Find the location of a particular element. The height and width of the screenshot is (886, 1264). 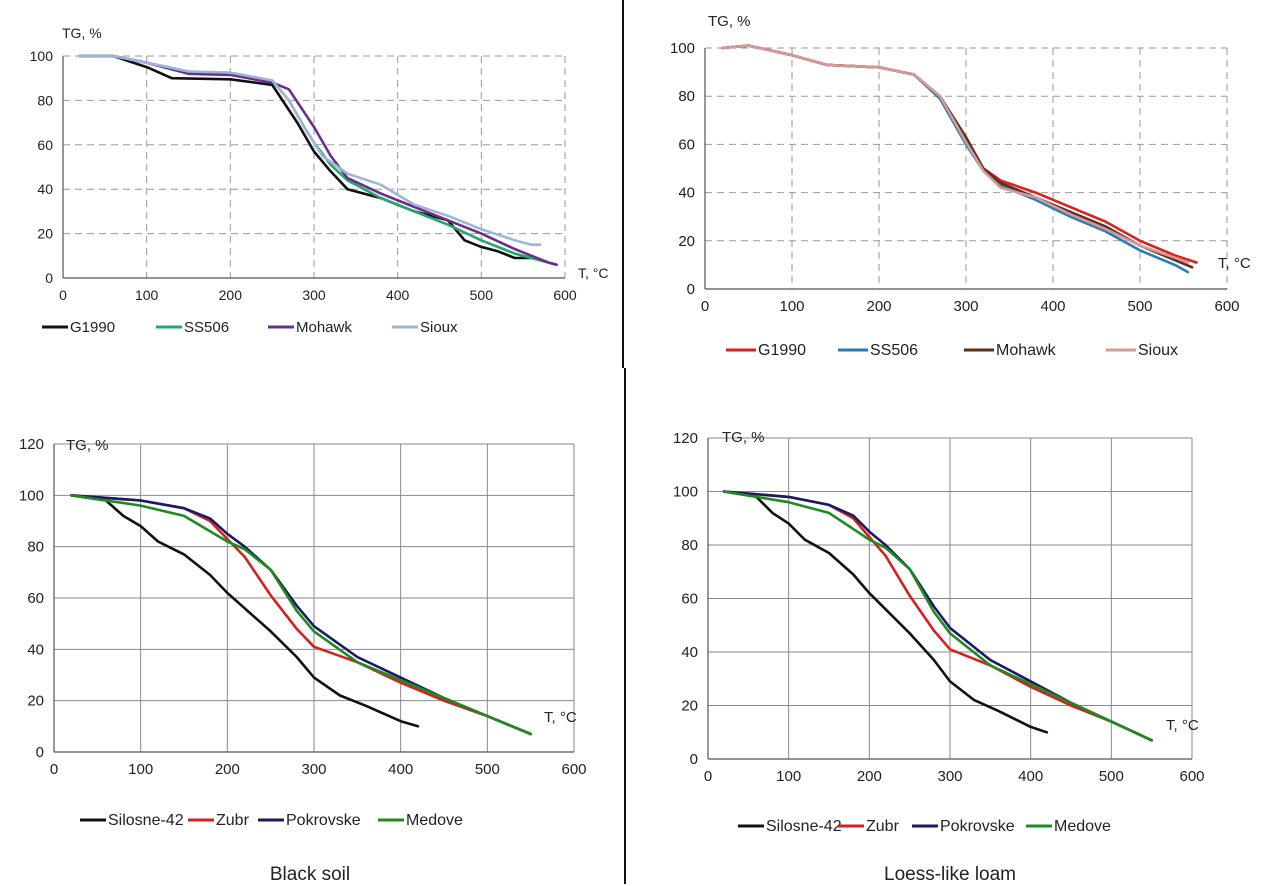

panel-divider-top is located at coordinates (623, 184).